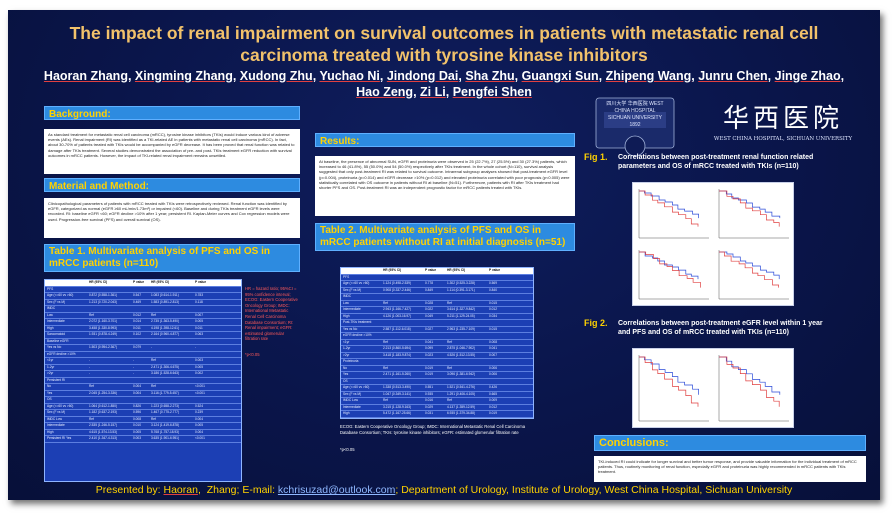  I want to click on table-cell: Low, so click(346, 302).